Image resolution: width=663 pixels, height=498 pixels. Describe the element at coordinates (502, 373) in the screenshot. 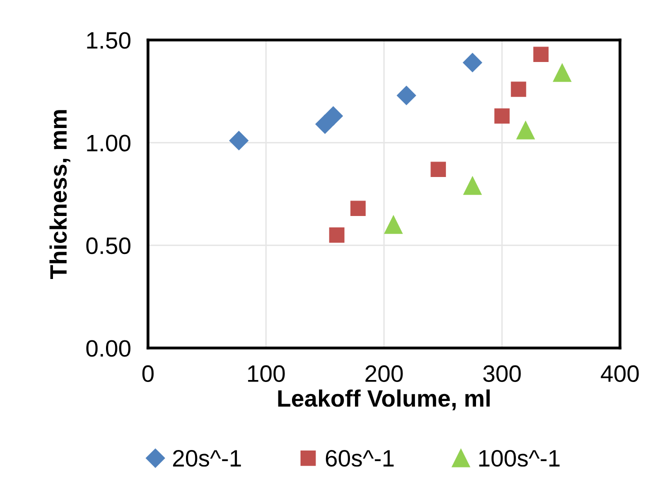

I see `x-tick-label: 300` at that location.